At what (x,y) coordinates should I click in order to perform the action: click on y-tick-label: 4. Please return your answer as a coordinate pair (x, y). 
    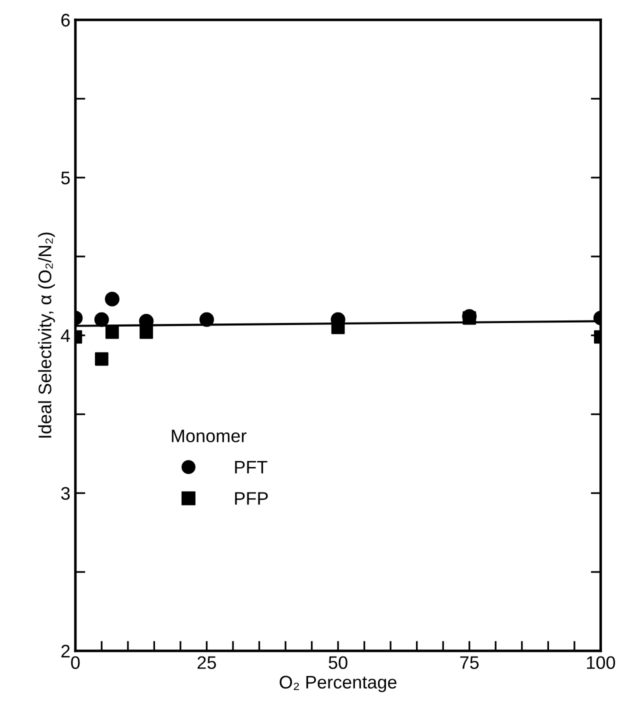
    Looking at the image, I should click on (65, 335).